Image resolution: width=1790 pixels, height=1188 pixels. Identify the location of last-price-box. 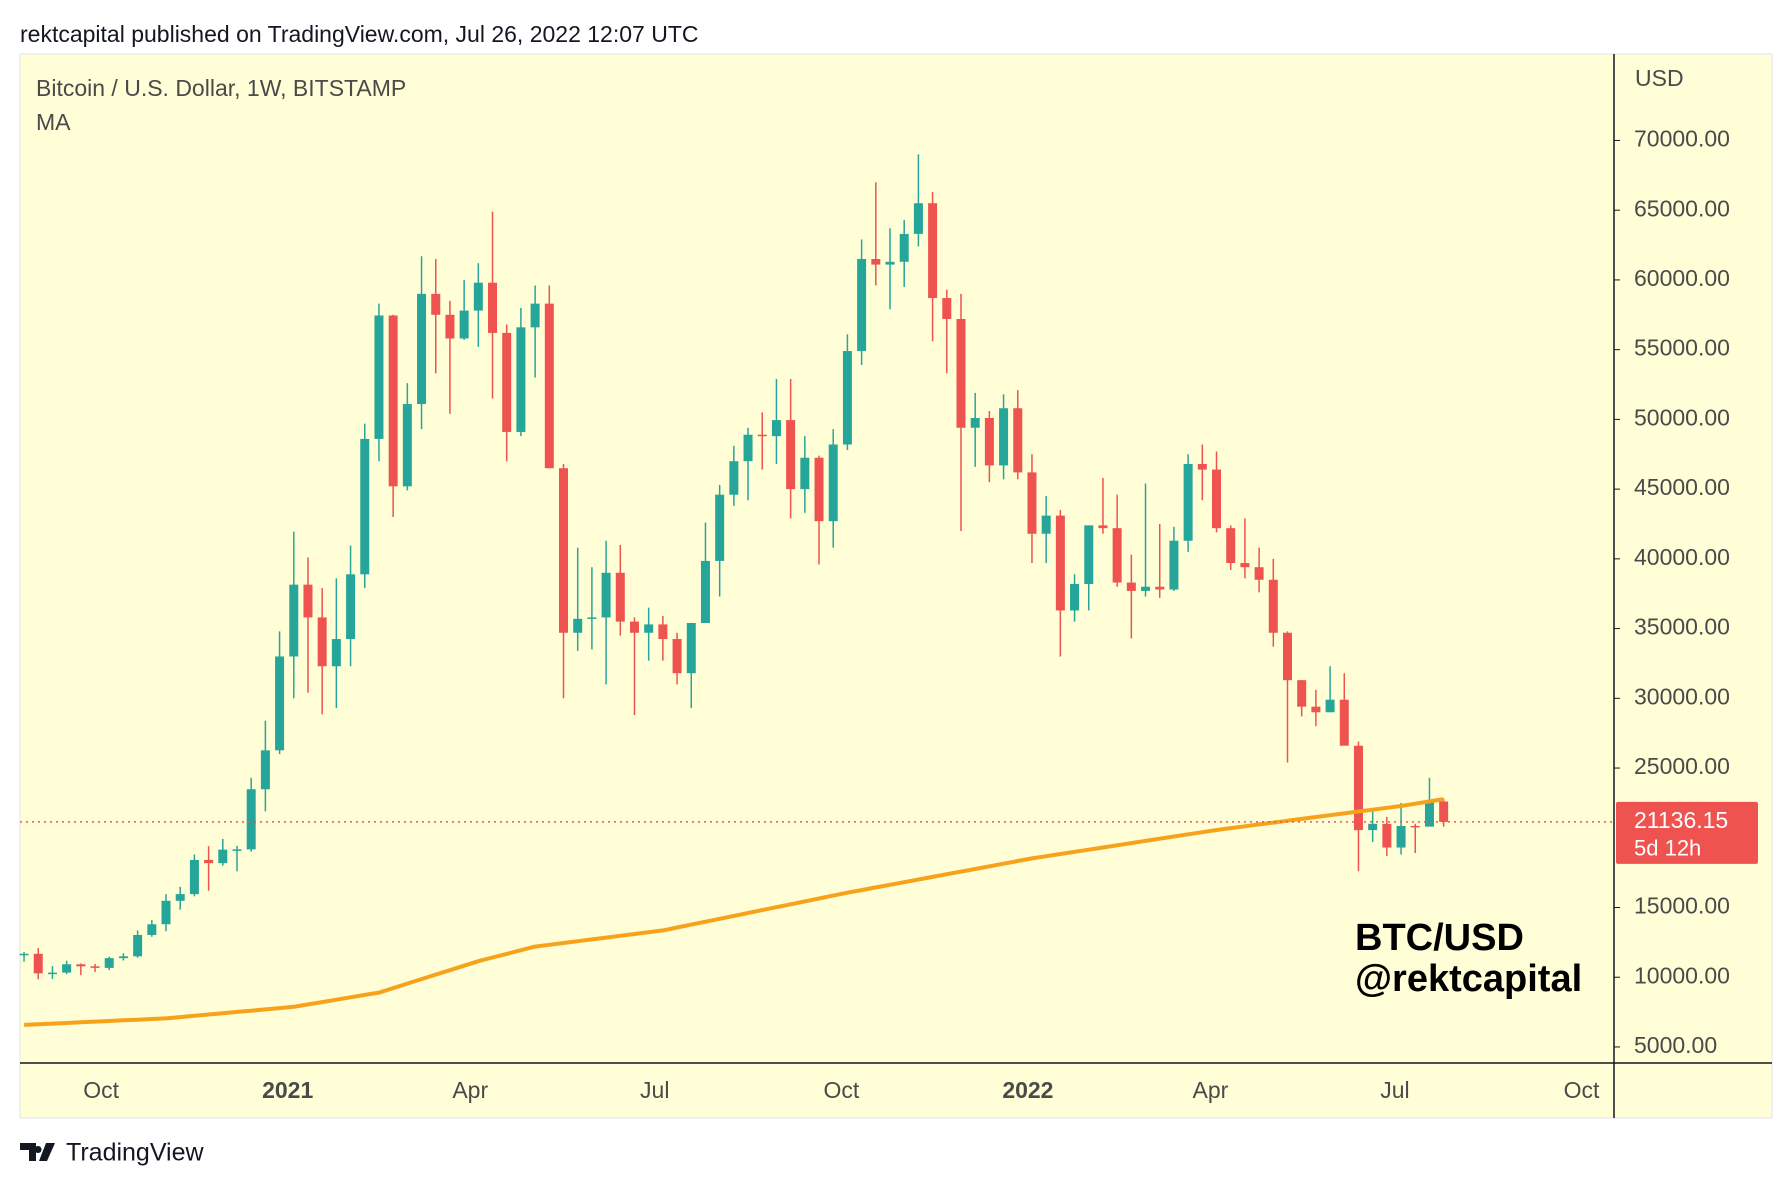
(1687, 832).